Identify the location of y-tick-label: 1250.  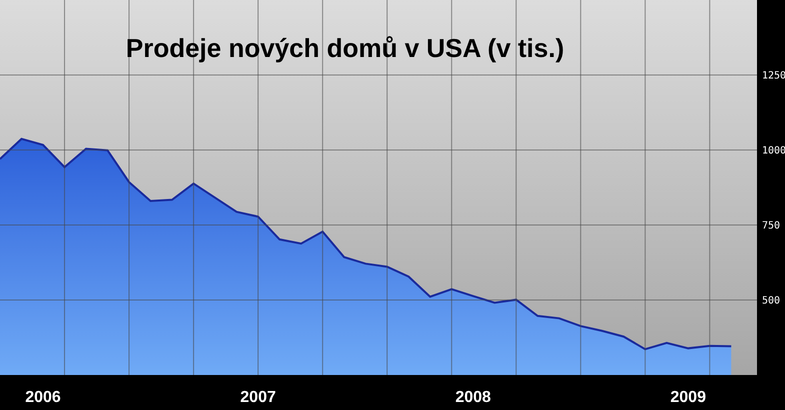
(773, 76).